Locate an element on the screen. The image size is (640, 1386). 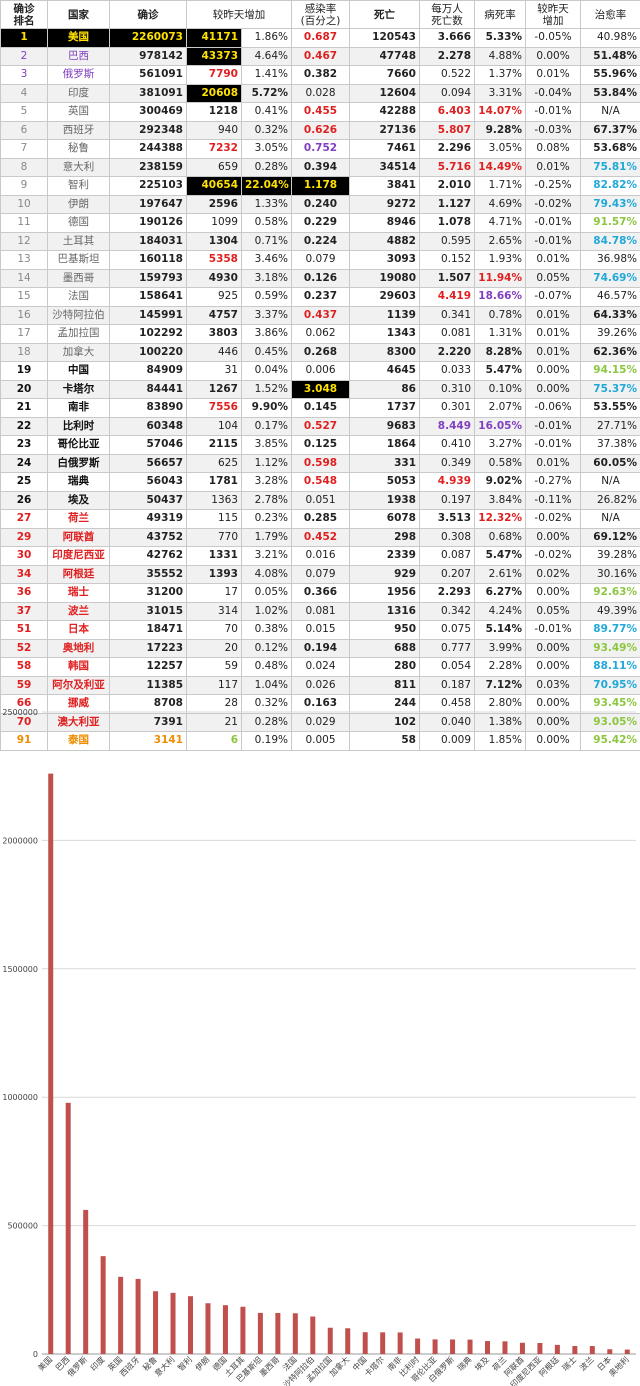
cell-increase-pct: 1.79% is located at coordinates (266, 537).